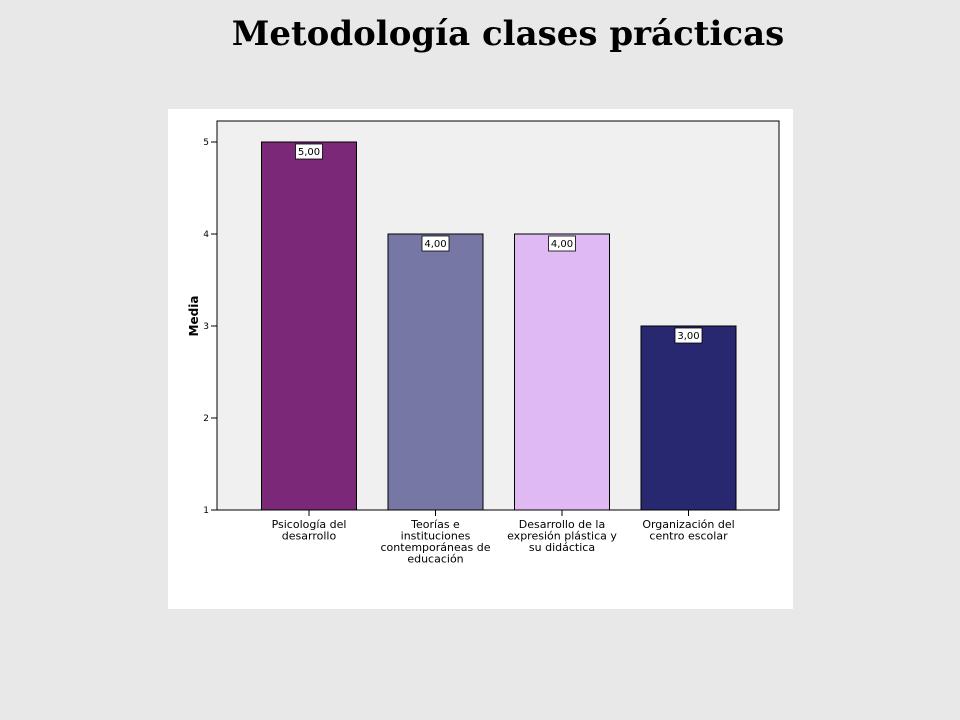 The image size is (960, 720). I want to click on category-label-line: su didáctica, so click(562, 547).